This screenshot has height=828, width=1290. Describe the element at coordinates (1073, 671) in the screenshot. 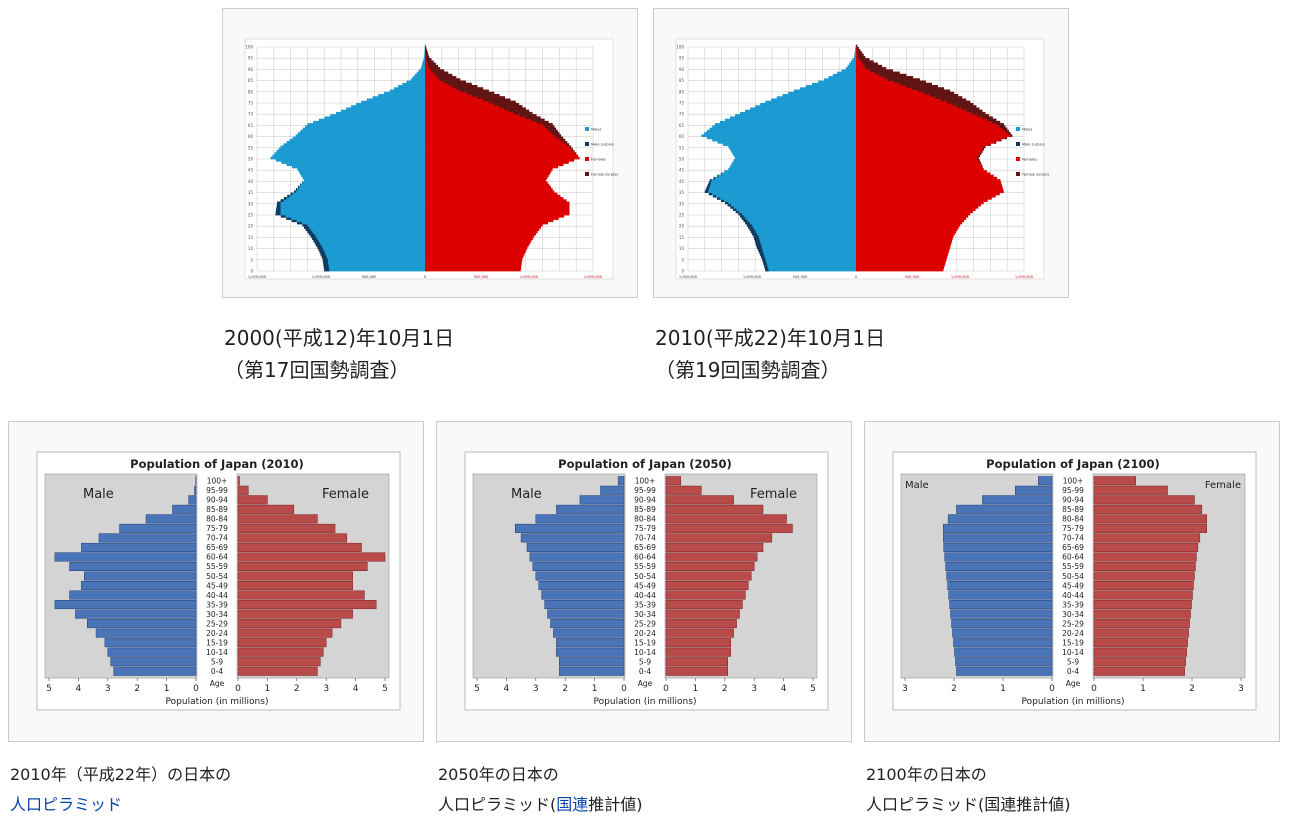

I see `age-group-label: 0-4` at that location.